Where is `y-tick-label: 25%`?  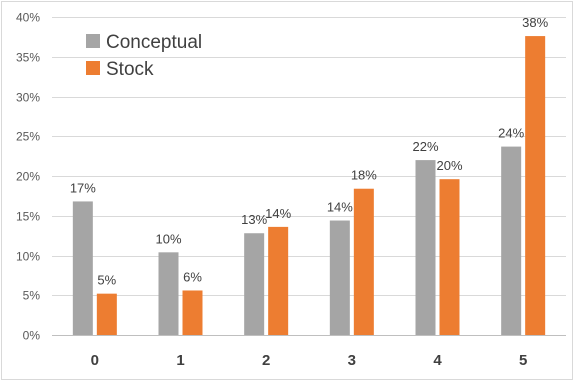
y-tick-label: 25% is located at coordinates (28, 137).